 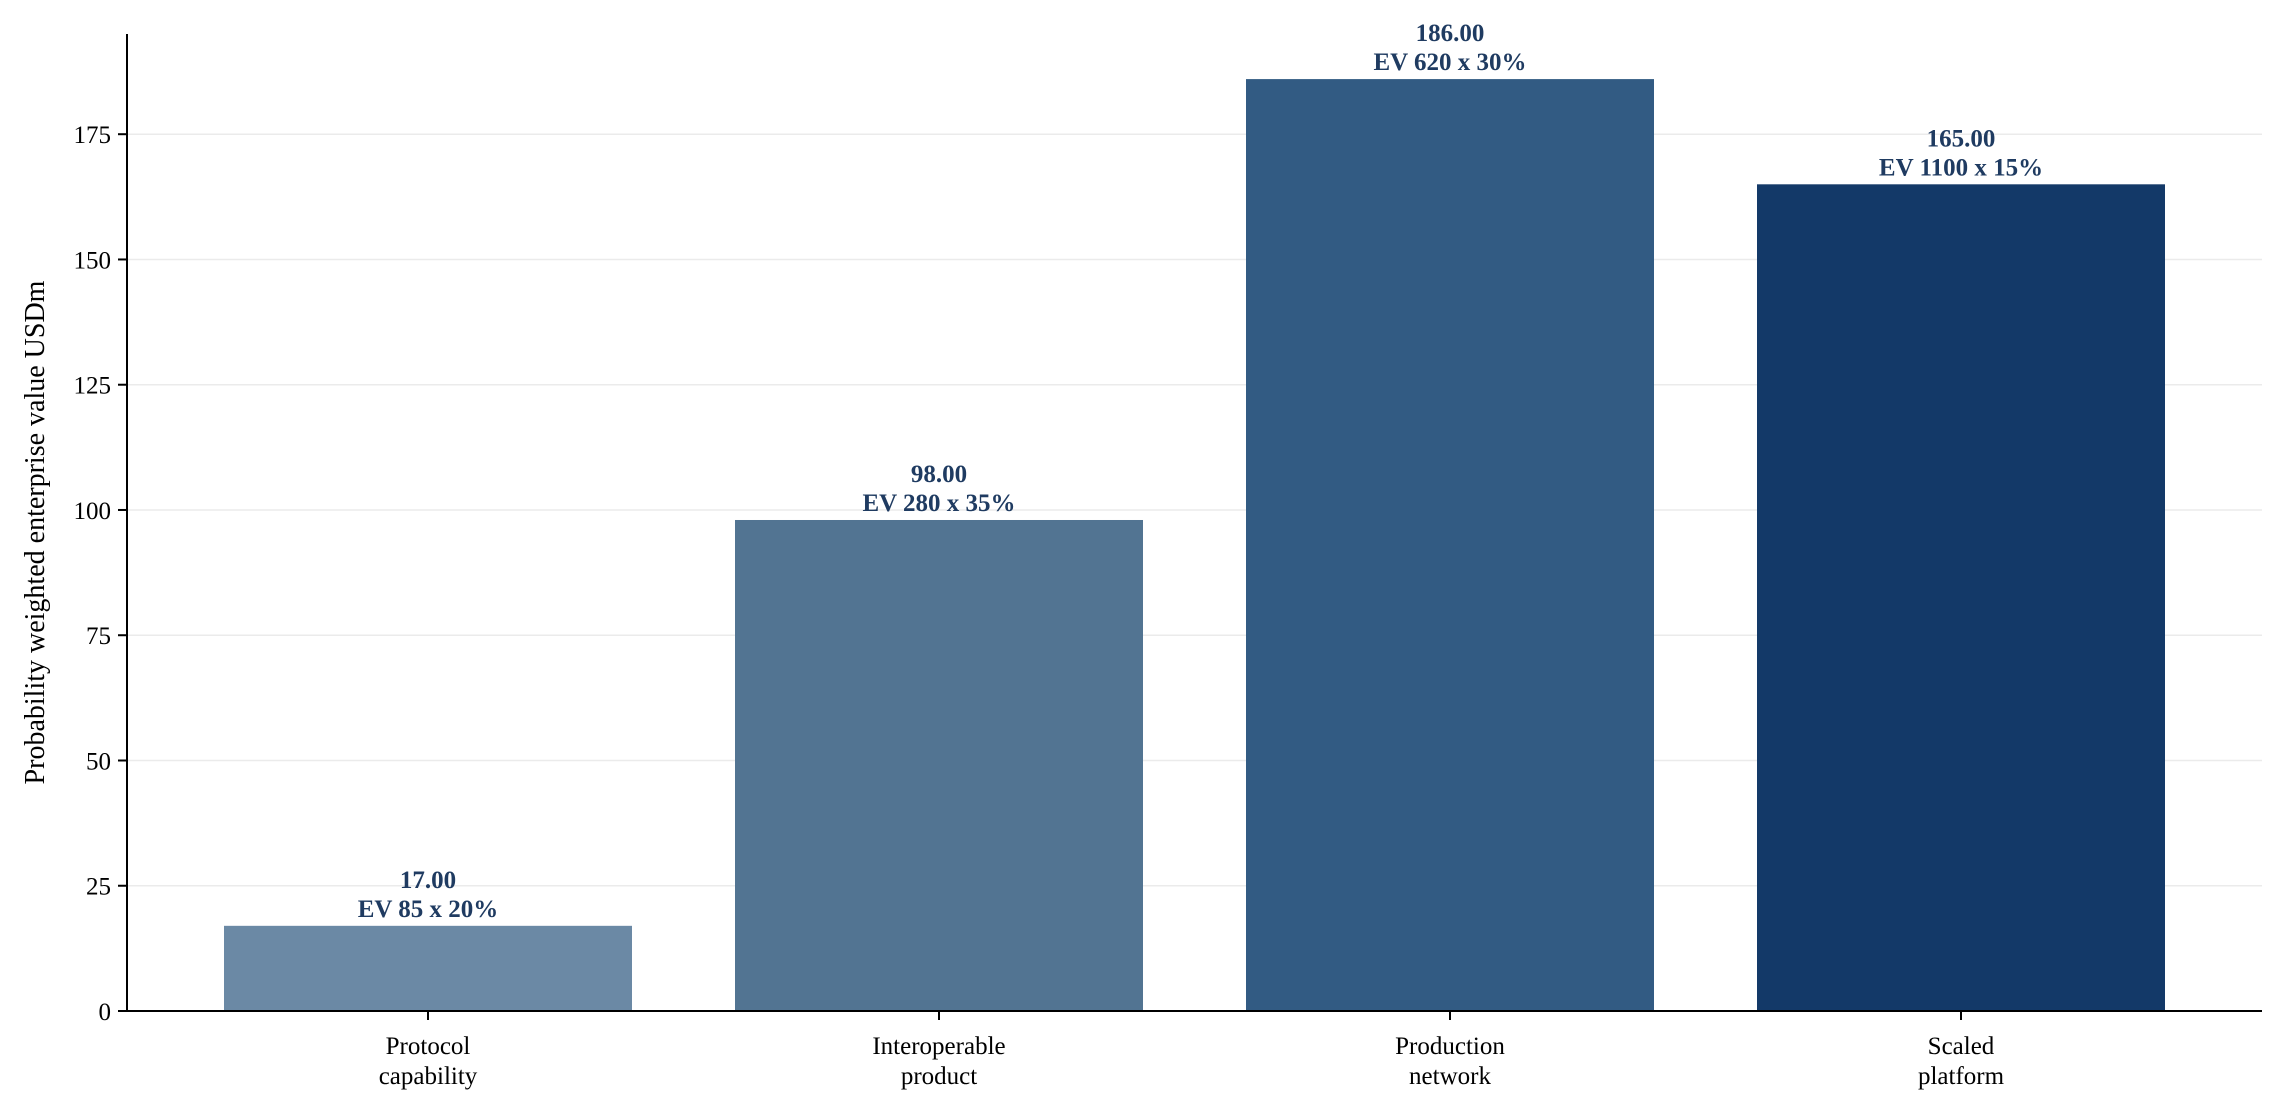 I want to click on y-tick-label: 50, so click(x=98, y=761).